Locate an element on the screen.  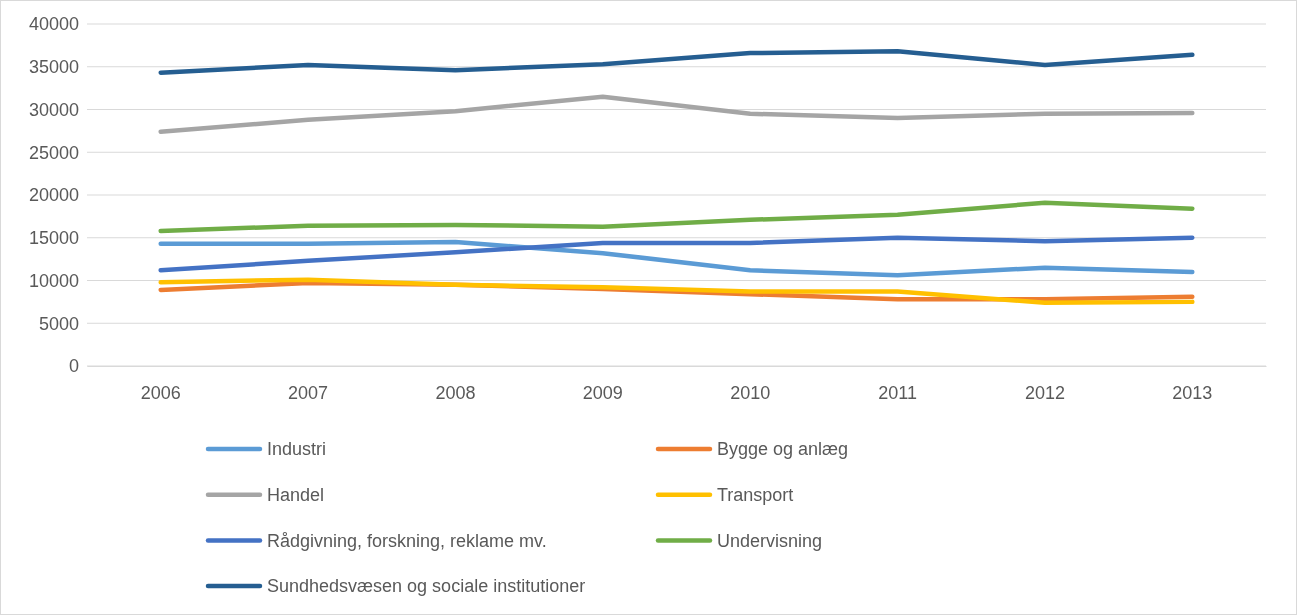
x-tick-label: 2010 is located at coordinates (750, 392).